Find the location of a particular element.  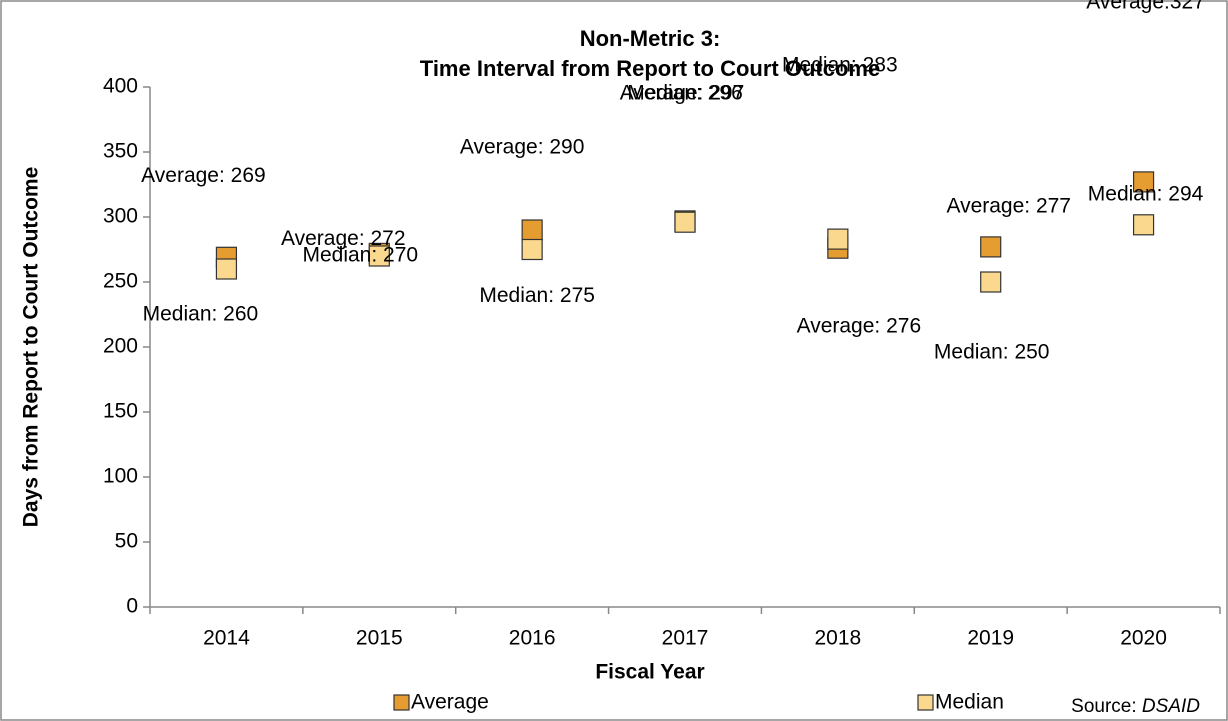

y-tick-label: 300 is located at coordinates (120, 216).